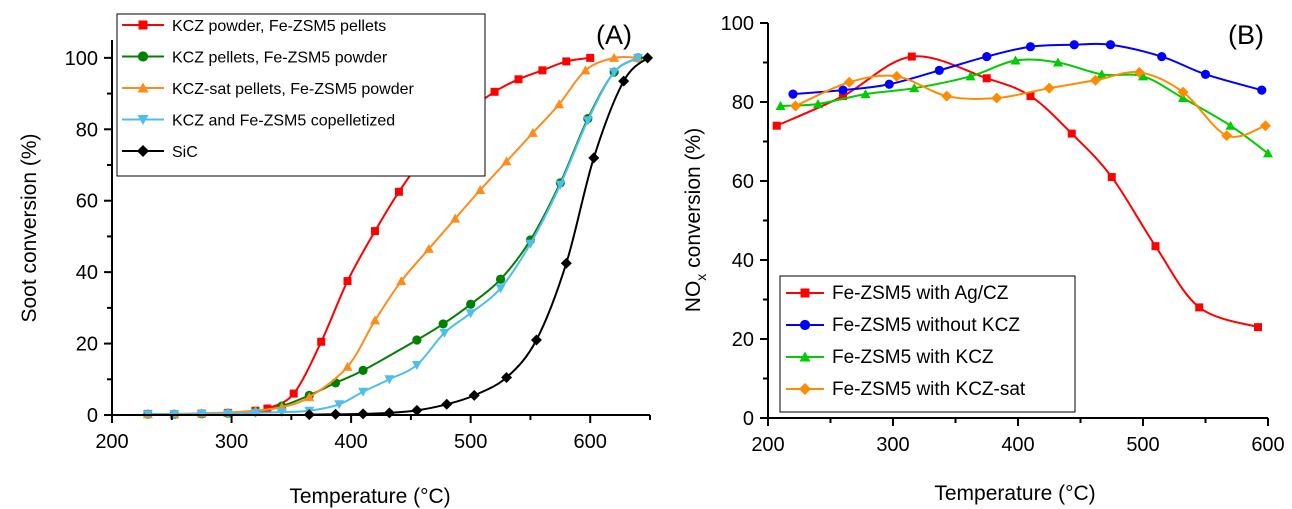 This screenshot has height=509, width=1292. What do you see at coordinates (743, 182) in the screenshot?
I see `panel-b-y-tick-label: 60` at bounding box center [743, 182].